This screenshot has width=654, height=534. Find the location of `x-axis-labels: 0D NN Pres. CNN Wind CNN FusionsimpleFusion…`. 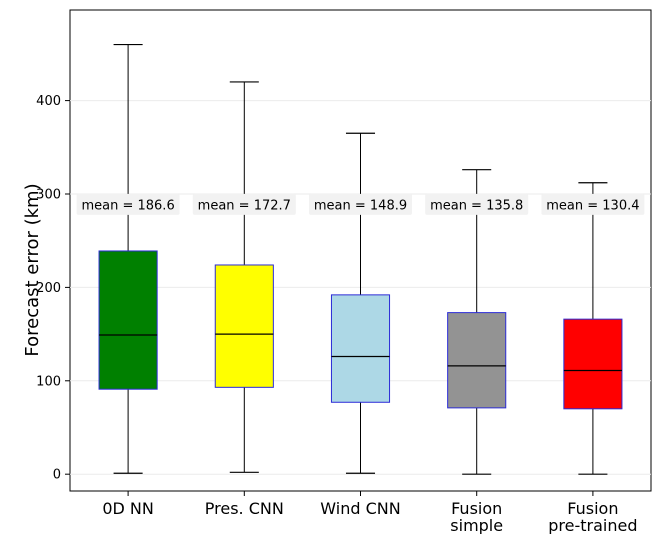

x-axis-labels: 0D NN Pres. CNN Wind CNN FusionsimpleFusion… is located at coordinates (370, 512).